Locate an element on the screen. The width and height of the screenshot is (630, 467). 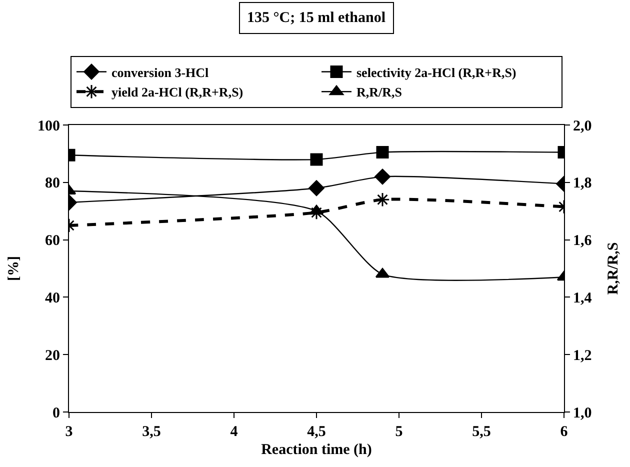
x-tick-label: 3 is located at coordinates (69, 432).